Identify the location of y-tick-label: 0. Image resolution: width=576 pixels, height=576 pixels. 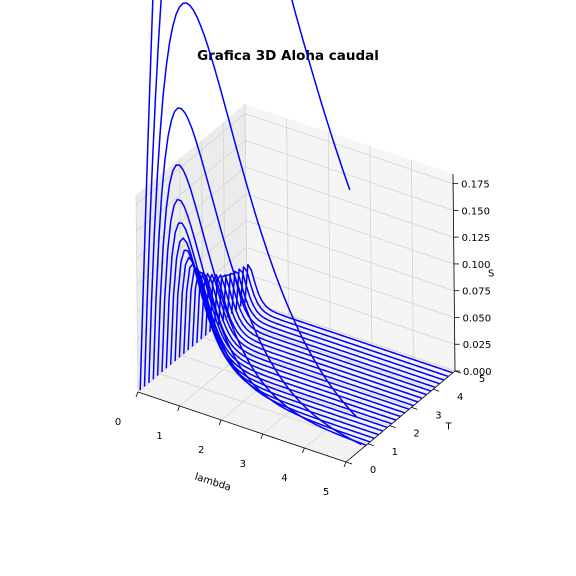
(373, 470).